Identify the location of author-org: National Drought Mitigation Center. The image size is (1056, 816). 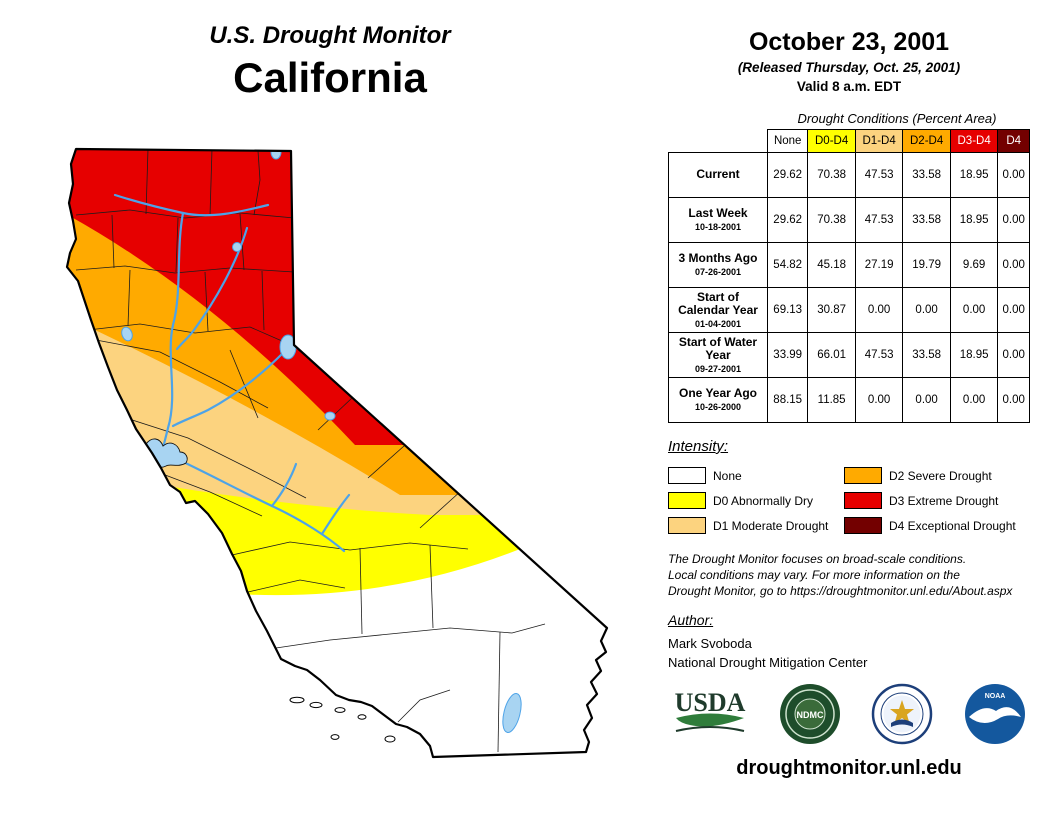
(768, 663).